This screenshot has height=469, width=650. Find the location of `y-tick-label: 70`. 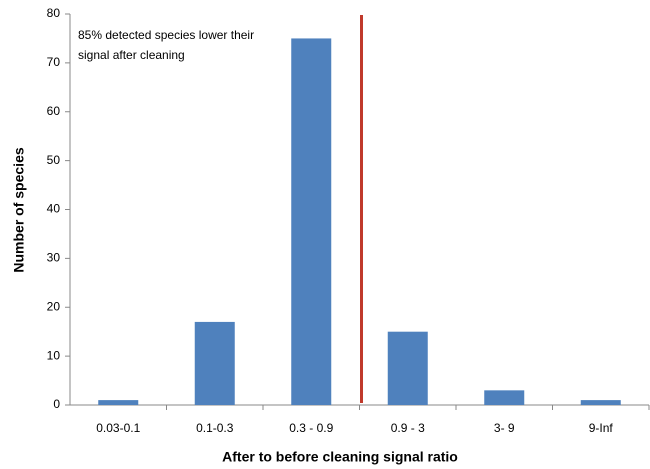

y-tick-label: 70 is located at coordinates (54, 62).